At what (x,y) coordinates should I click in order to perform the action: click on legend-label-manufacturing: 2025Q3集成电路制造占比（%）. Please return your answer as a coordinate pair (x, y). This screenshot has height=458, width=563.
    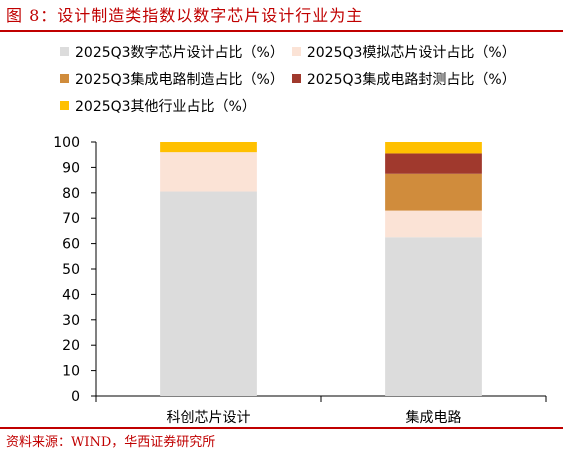
    Looking at the image, I should click on (179, 79).